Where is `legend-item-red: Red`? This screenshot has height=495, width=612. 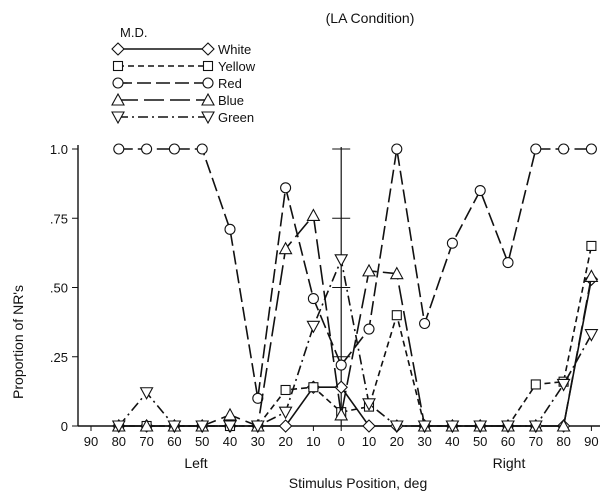
legend-item-red: Red is located at coordinates (177, 83).